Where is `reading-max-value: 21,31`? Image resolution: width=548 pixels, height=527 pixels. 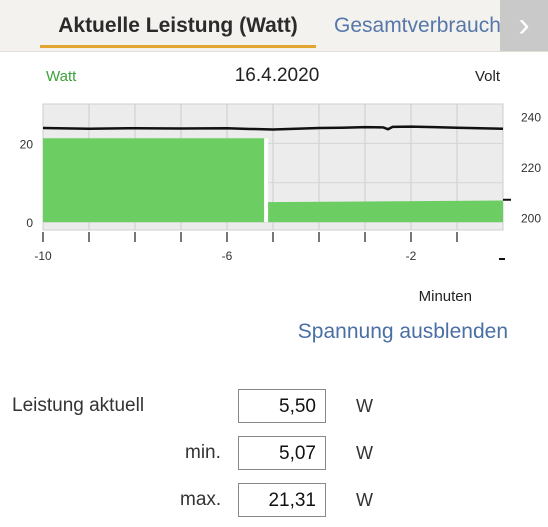
reading-max-value: 21,31 is located at coordinates (282, 500).